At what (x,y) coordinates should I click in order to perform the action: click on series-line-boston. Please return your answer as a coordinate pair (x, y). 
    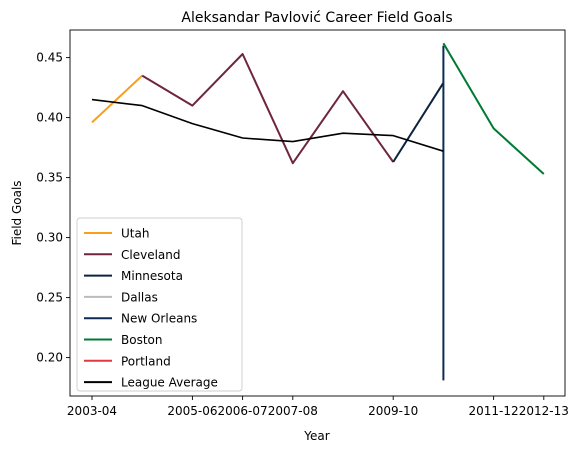
    Looking at the image, I should click on (493, 108).